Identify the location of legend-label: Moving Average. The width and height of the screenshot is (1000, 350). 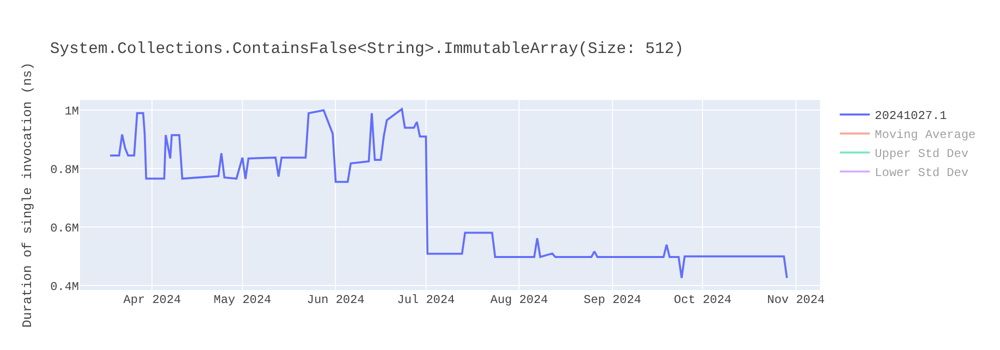
(925, 135).